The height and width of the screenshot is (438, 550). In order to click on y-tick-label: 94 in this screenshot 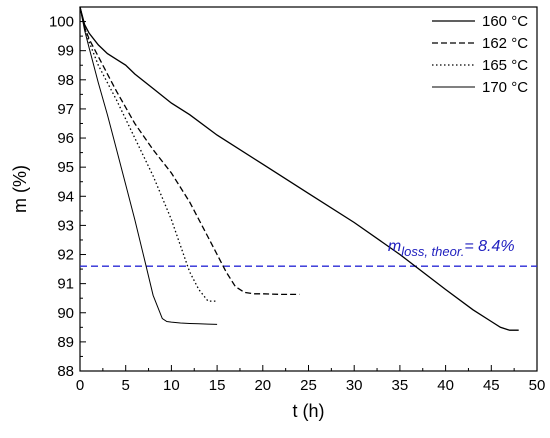, I will do `click(65, 196)`.